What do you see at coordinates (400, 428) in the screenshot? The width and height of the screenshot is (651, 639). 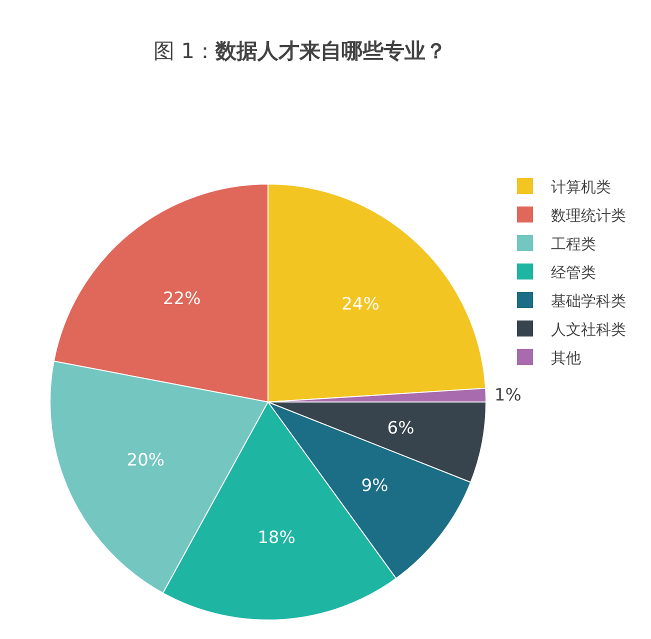 I see `data-label: 6%` at bounding box center [400, 428].